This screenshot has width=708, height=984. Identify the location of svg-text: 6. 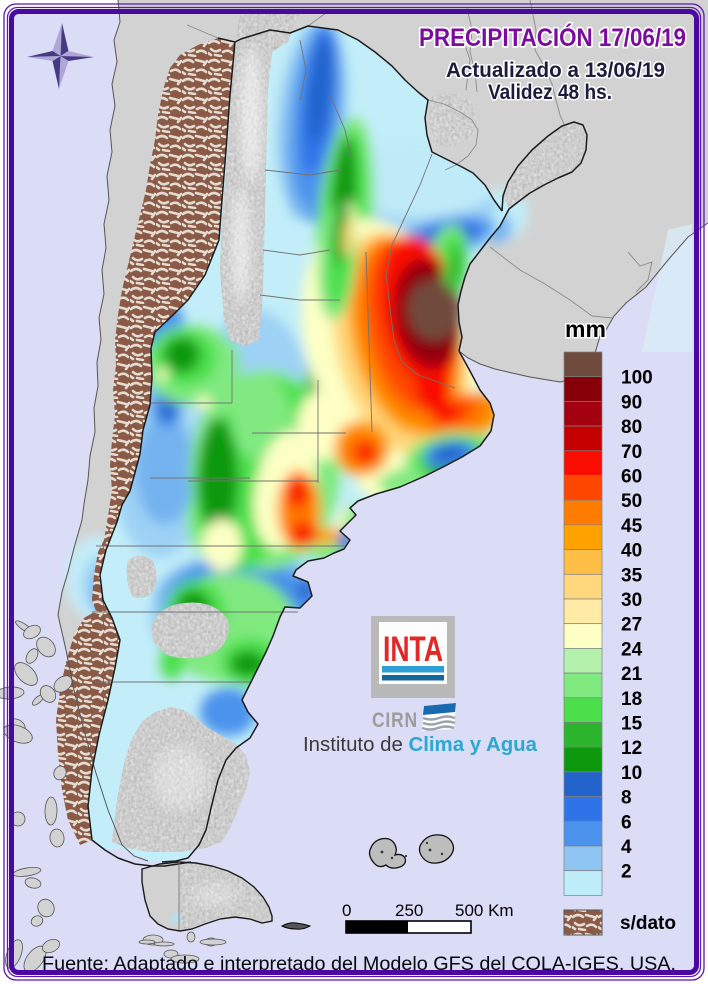
(626, 822).